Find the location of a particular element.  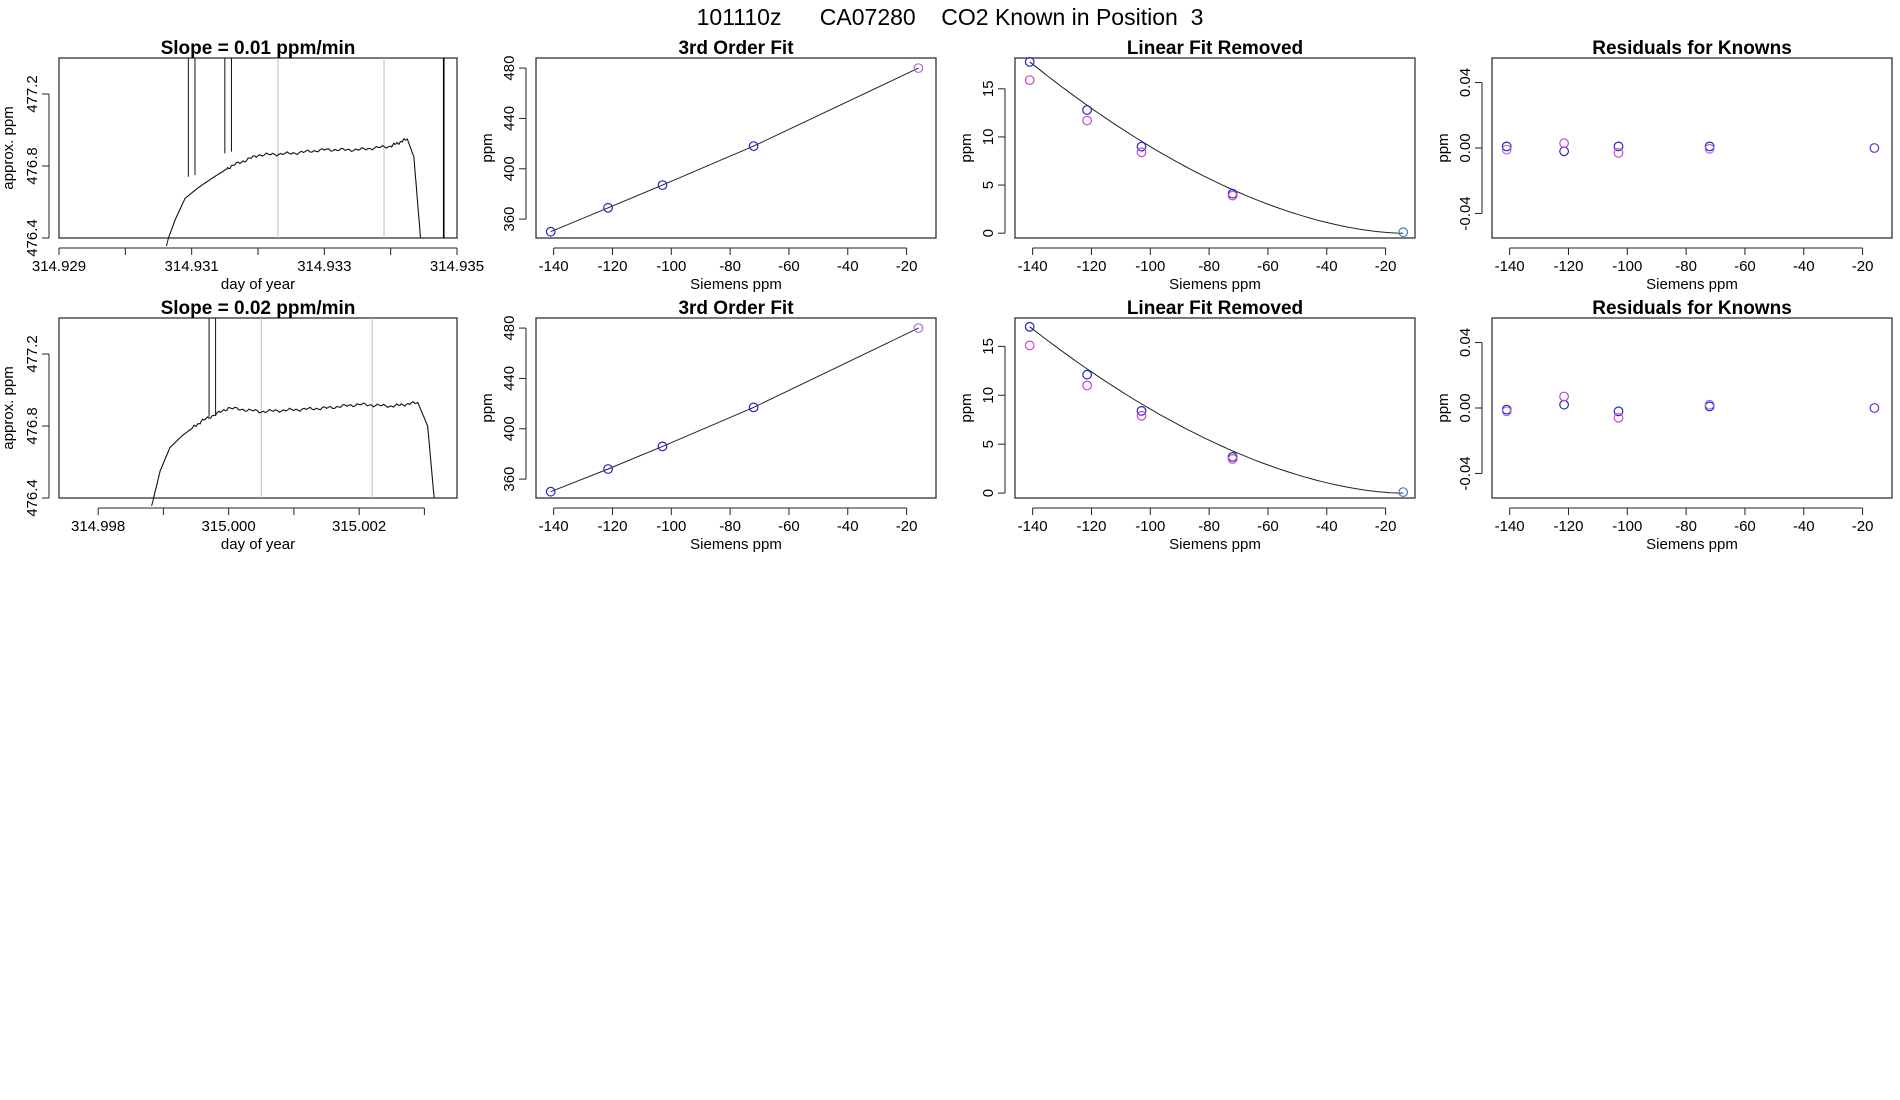

y-tick-label: 360 is located at coordinates (509, 479).